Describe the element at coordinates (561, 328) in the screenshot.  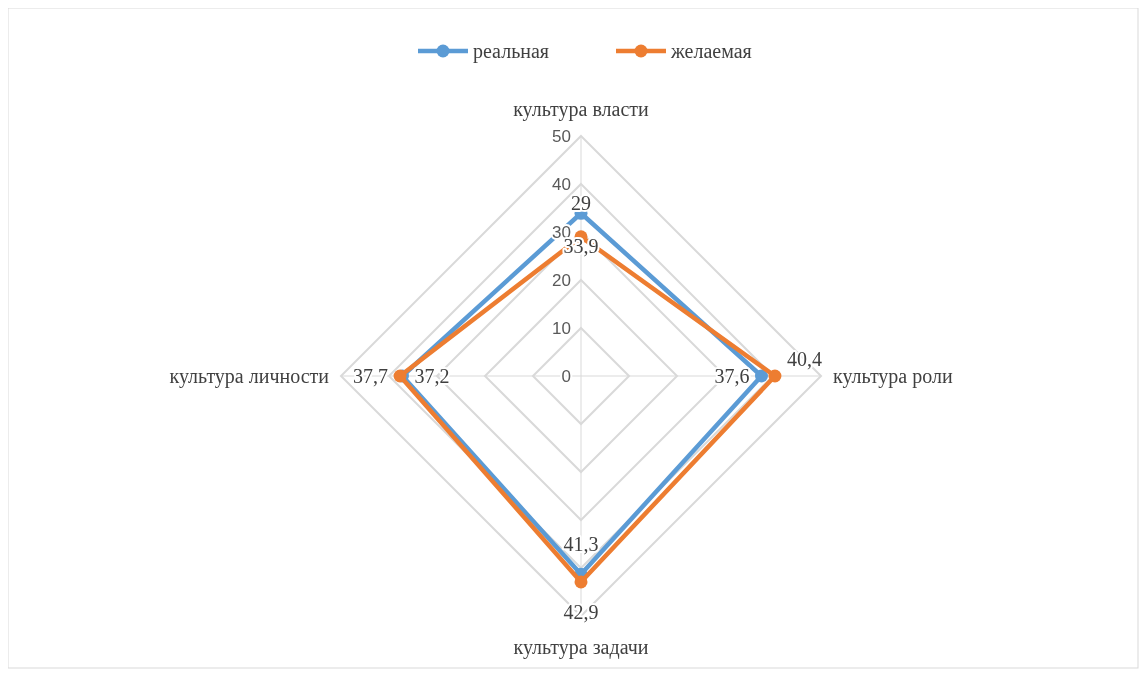
I see `y-tick-label: 10` at that location.